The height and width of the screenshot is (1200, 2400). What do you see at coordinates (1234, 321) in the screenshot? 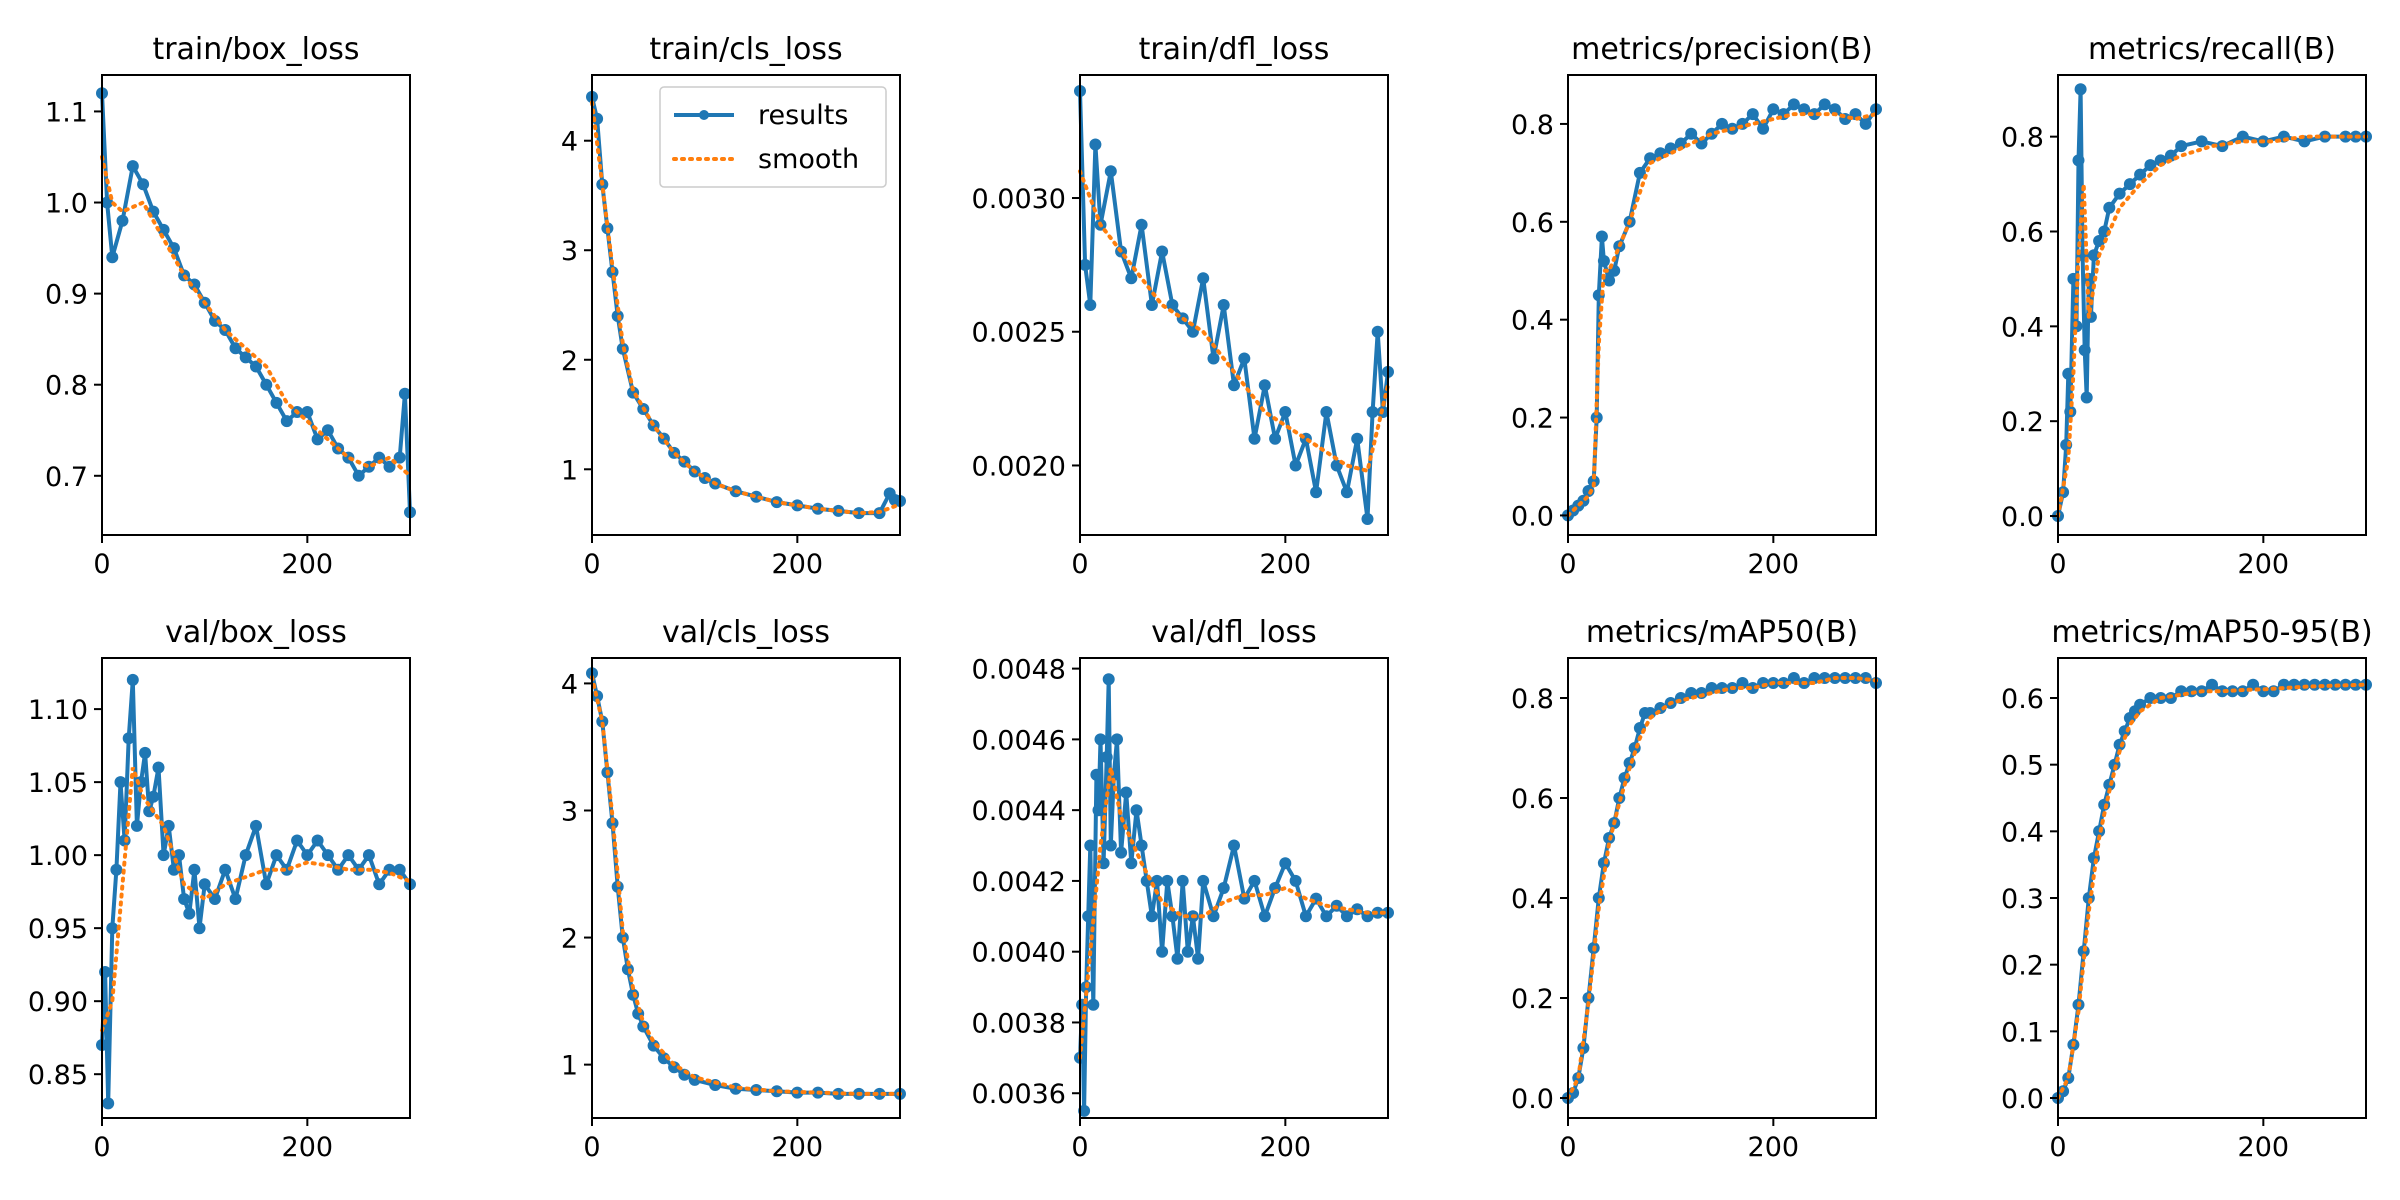
I see `series-line-train-dfl-loss-smooth` at bounding box center [1234, 321].